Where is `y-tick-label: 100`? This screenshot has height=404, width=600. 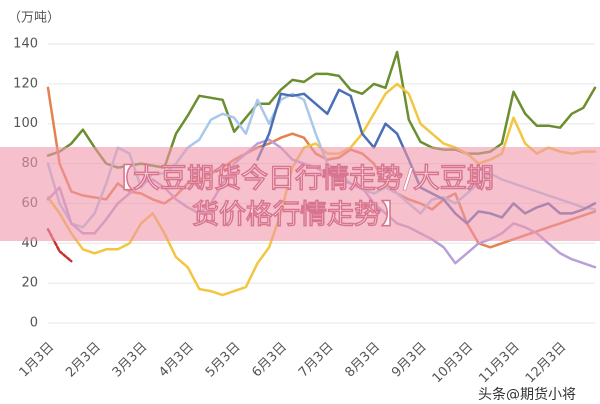 y-tick-label: 100 is located at coordinates (25, 123).